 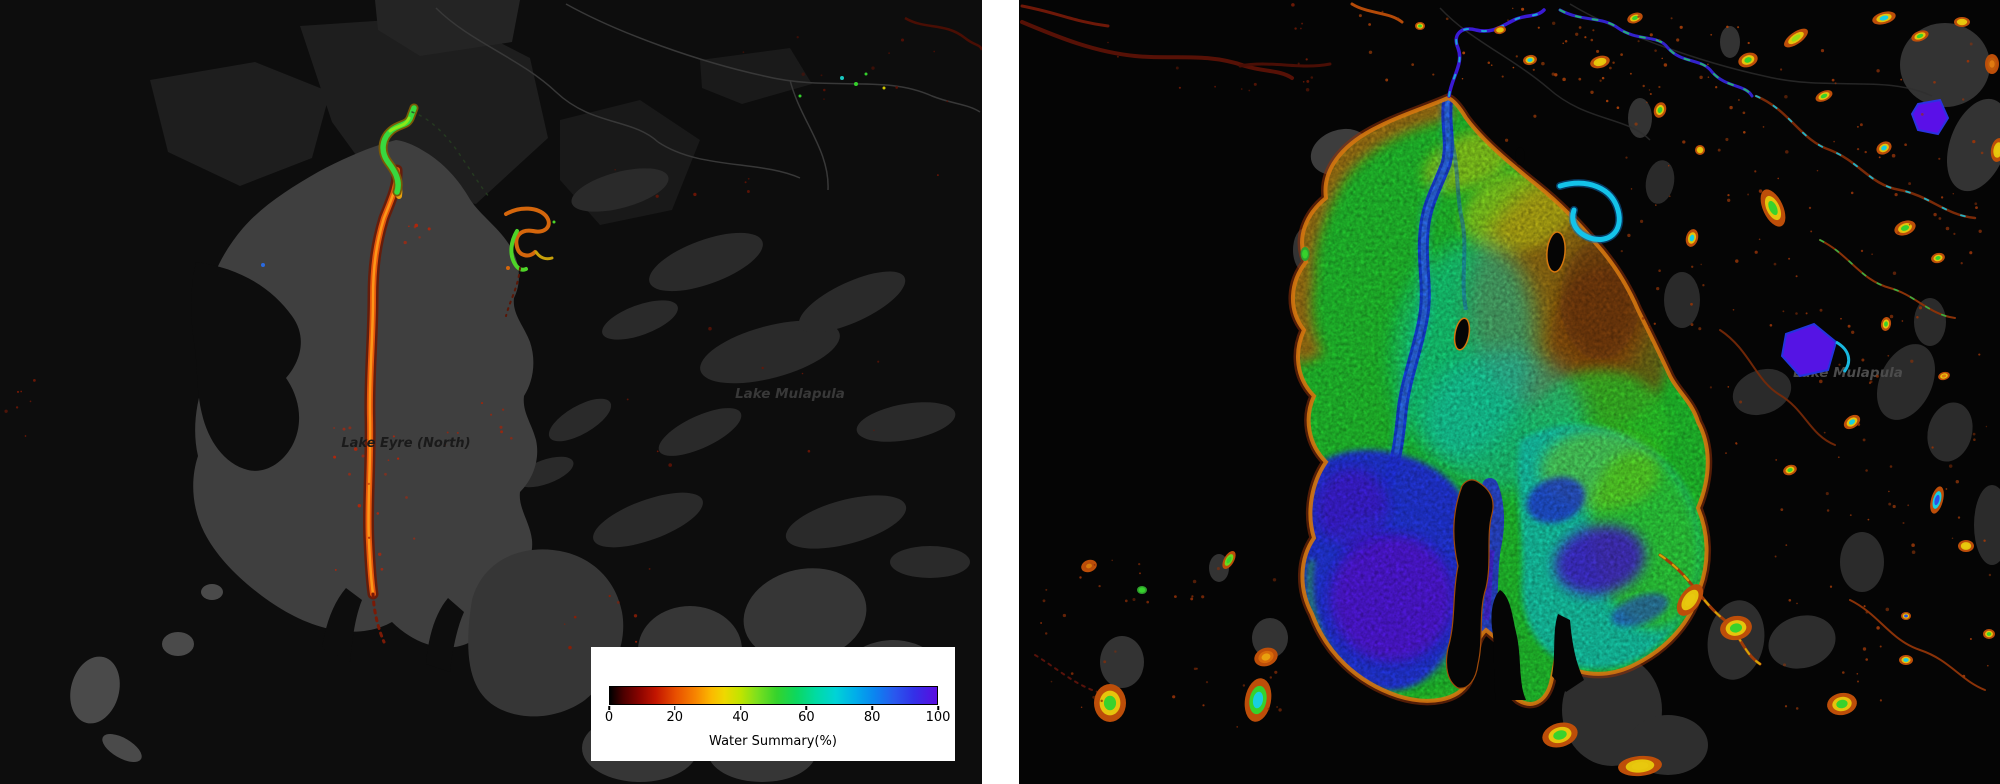 What do you see at coordinates (530, 261) in the screenshot?
I see `curly-tributary-channel` at bounding box center [530, 261].